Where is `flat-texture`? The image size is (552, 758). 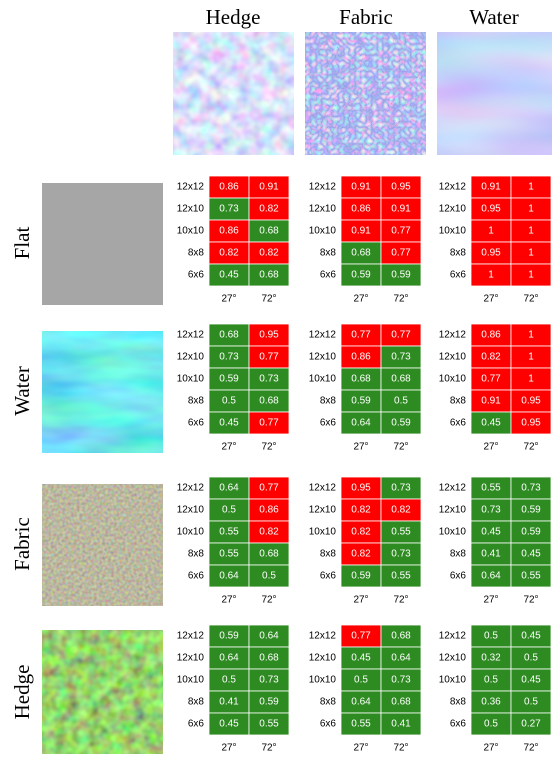
flat-texture is located at coordinates (102, 244).